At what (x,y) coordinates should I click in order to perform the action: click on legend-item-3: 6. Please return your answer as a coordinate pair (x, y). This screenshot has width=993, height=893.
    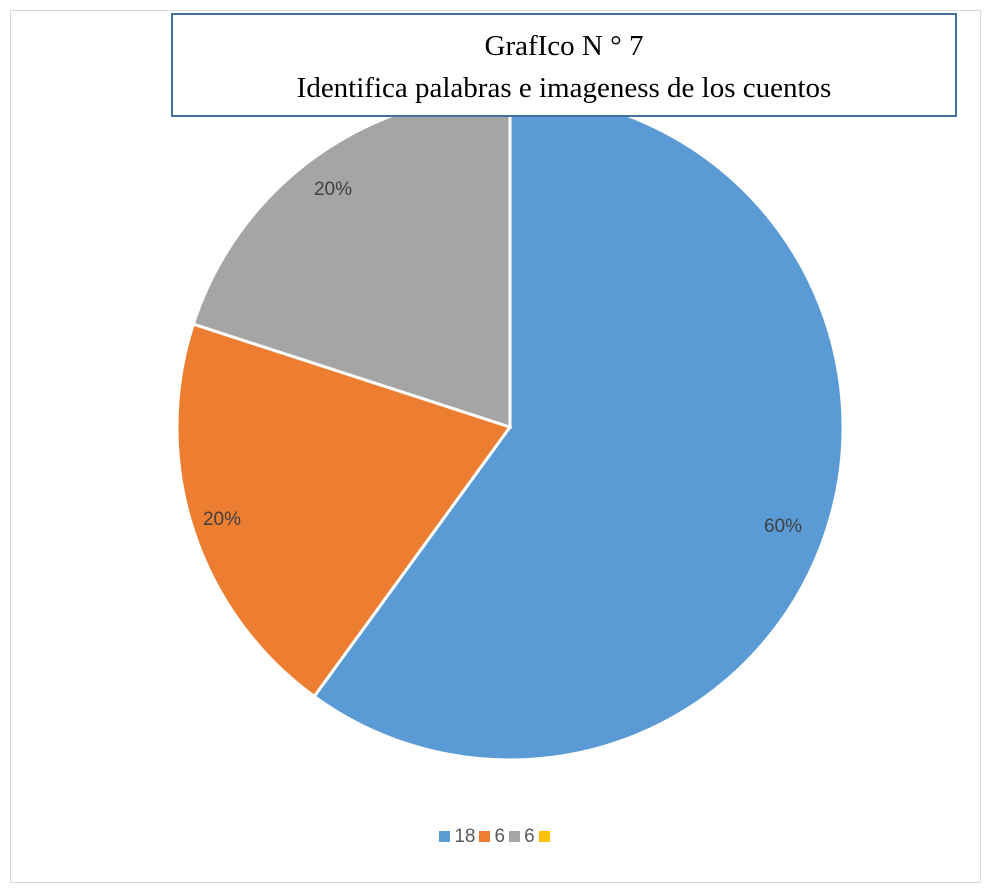
    Looking at the image, I should click on (522, 837).